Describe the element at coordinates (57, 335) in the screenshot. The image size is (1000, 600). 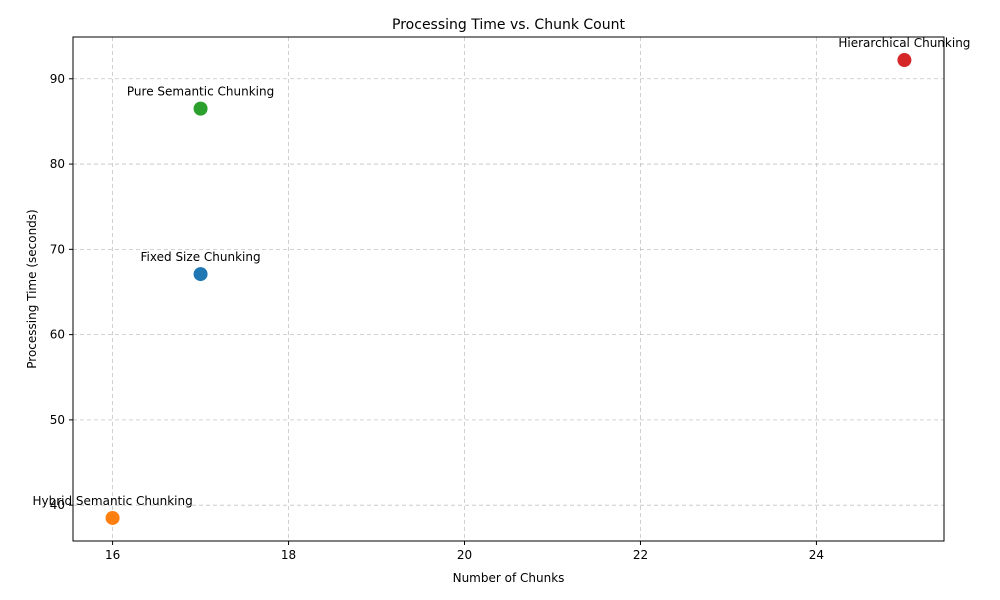
I see `y-tick-label: 60` at that location.